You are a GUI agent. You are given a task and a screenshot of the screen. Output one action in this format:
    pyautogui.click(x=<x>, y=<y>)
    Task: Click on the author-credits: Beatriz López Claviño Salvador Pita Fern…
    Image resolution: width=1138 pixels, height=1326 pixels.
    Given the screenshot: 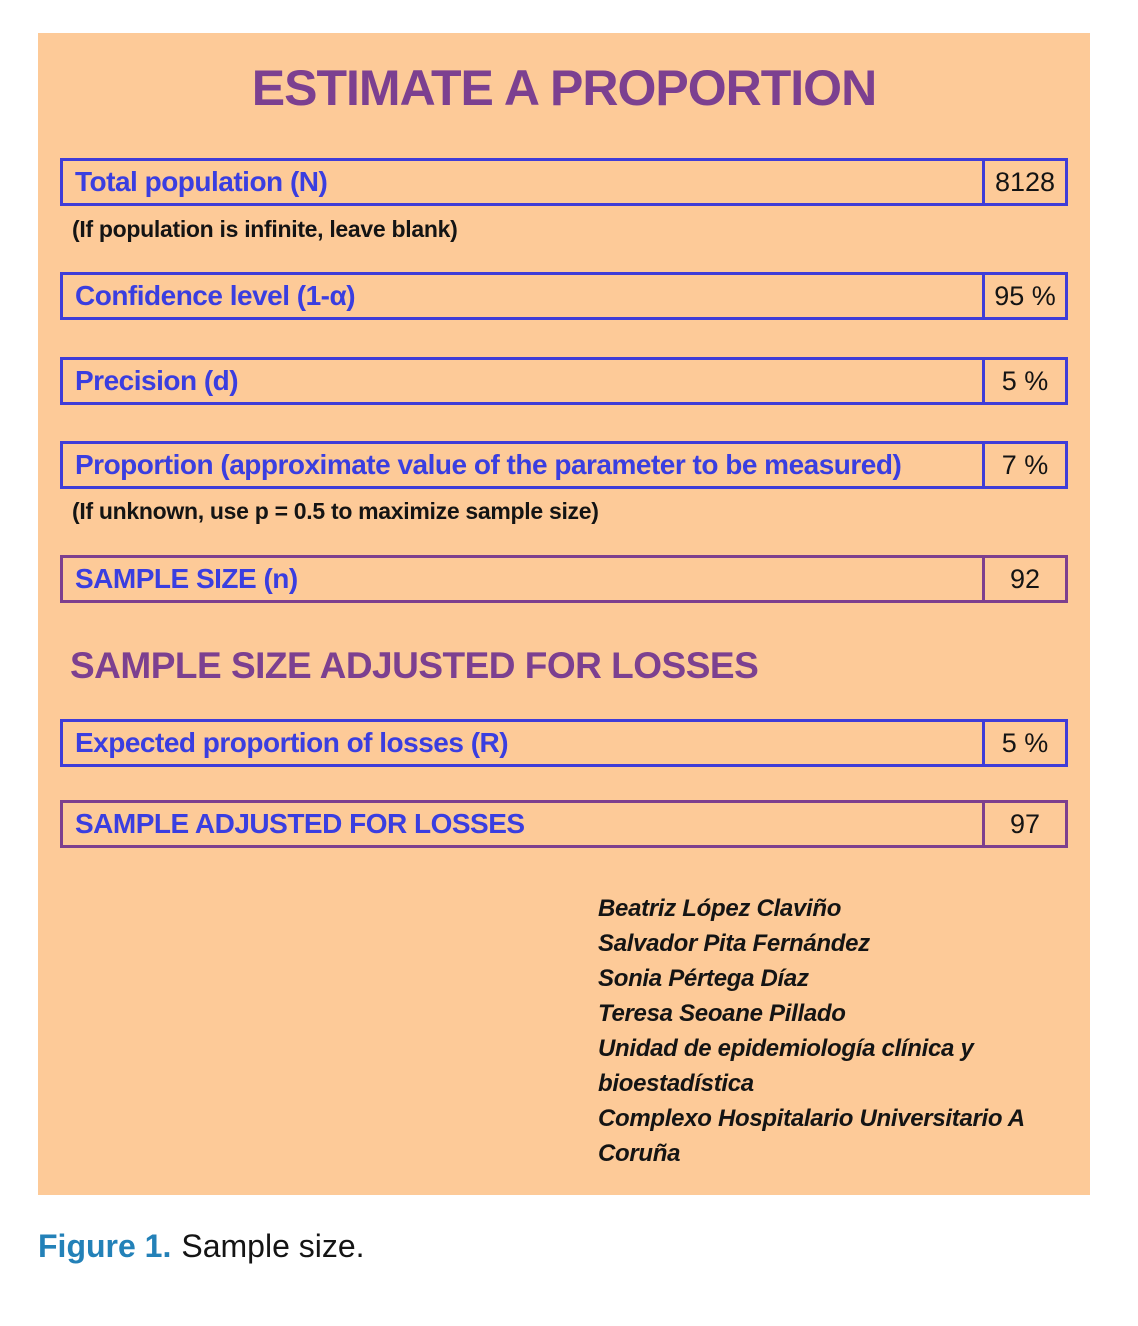 What is the action you would take?
    pyautogui.click(x=844, y=1031)
    